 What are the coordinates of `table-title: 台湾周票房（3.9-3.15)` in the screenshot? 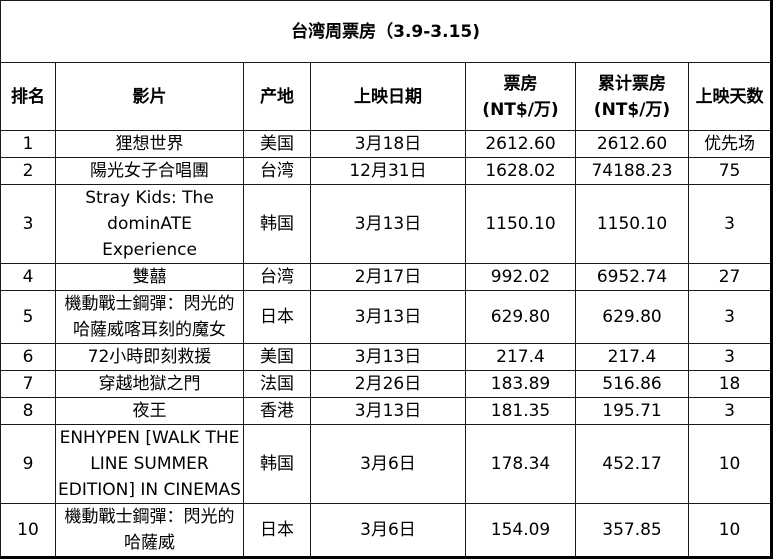 It's located at (386, 31).